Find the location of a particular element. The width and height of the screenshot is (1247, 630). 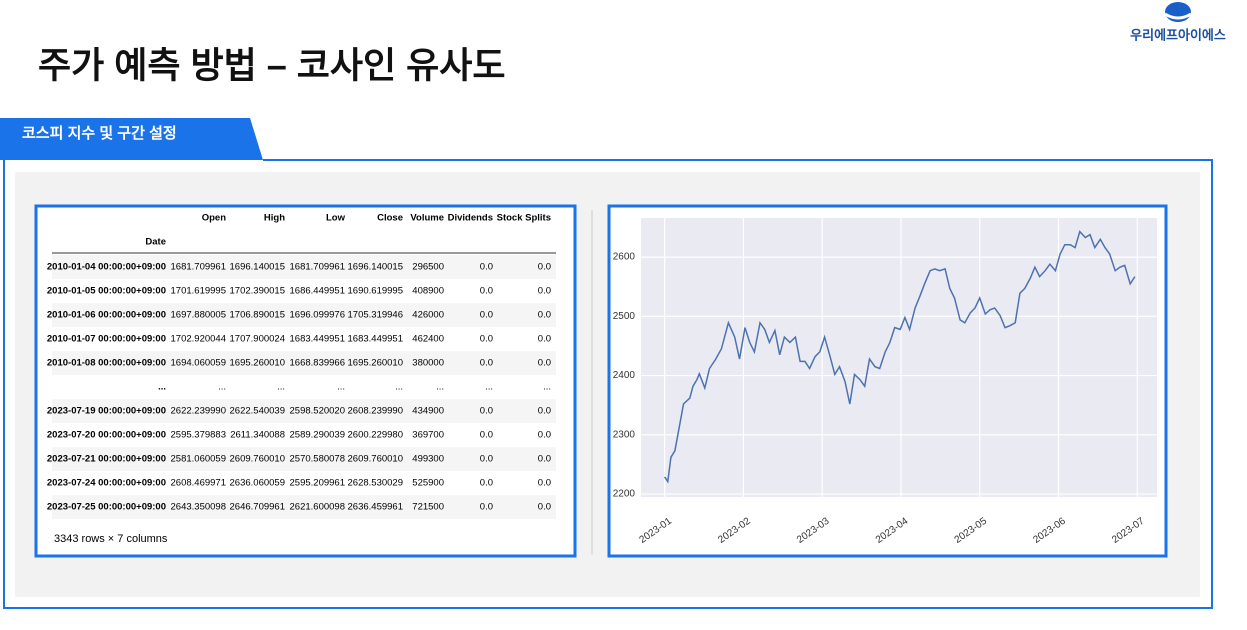

table-cell: 1706.890015 is located at coordinates (257, 315).